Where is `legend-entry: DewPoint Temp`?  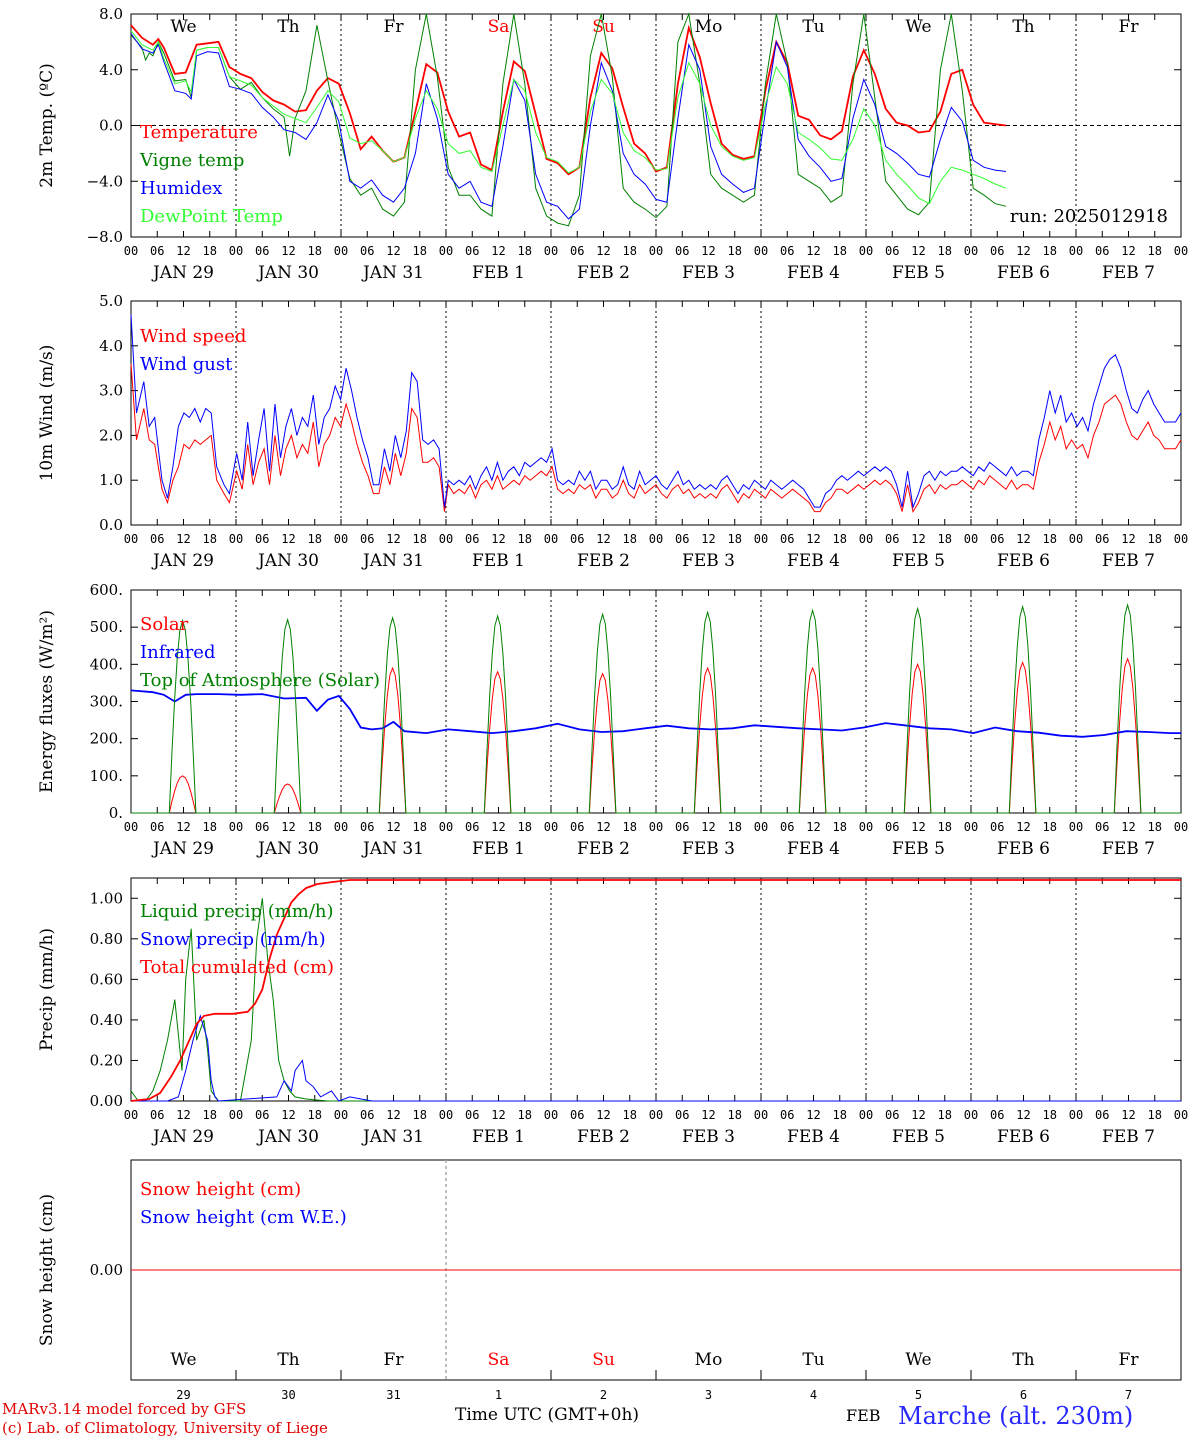 legend-entry: DewPoint Temp is located at coordinates (211, 216).